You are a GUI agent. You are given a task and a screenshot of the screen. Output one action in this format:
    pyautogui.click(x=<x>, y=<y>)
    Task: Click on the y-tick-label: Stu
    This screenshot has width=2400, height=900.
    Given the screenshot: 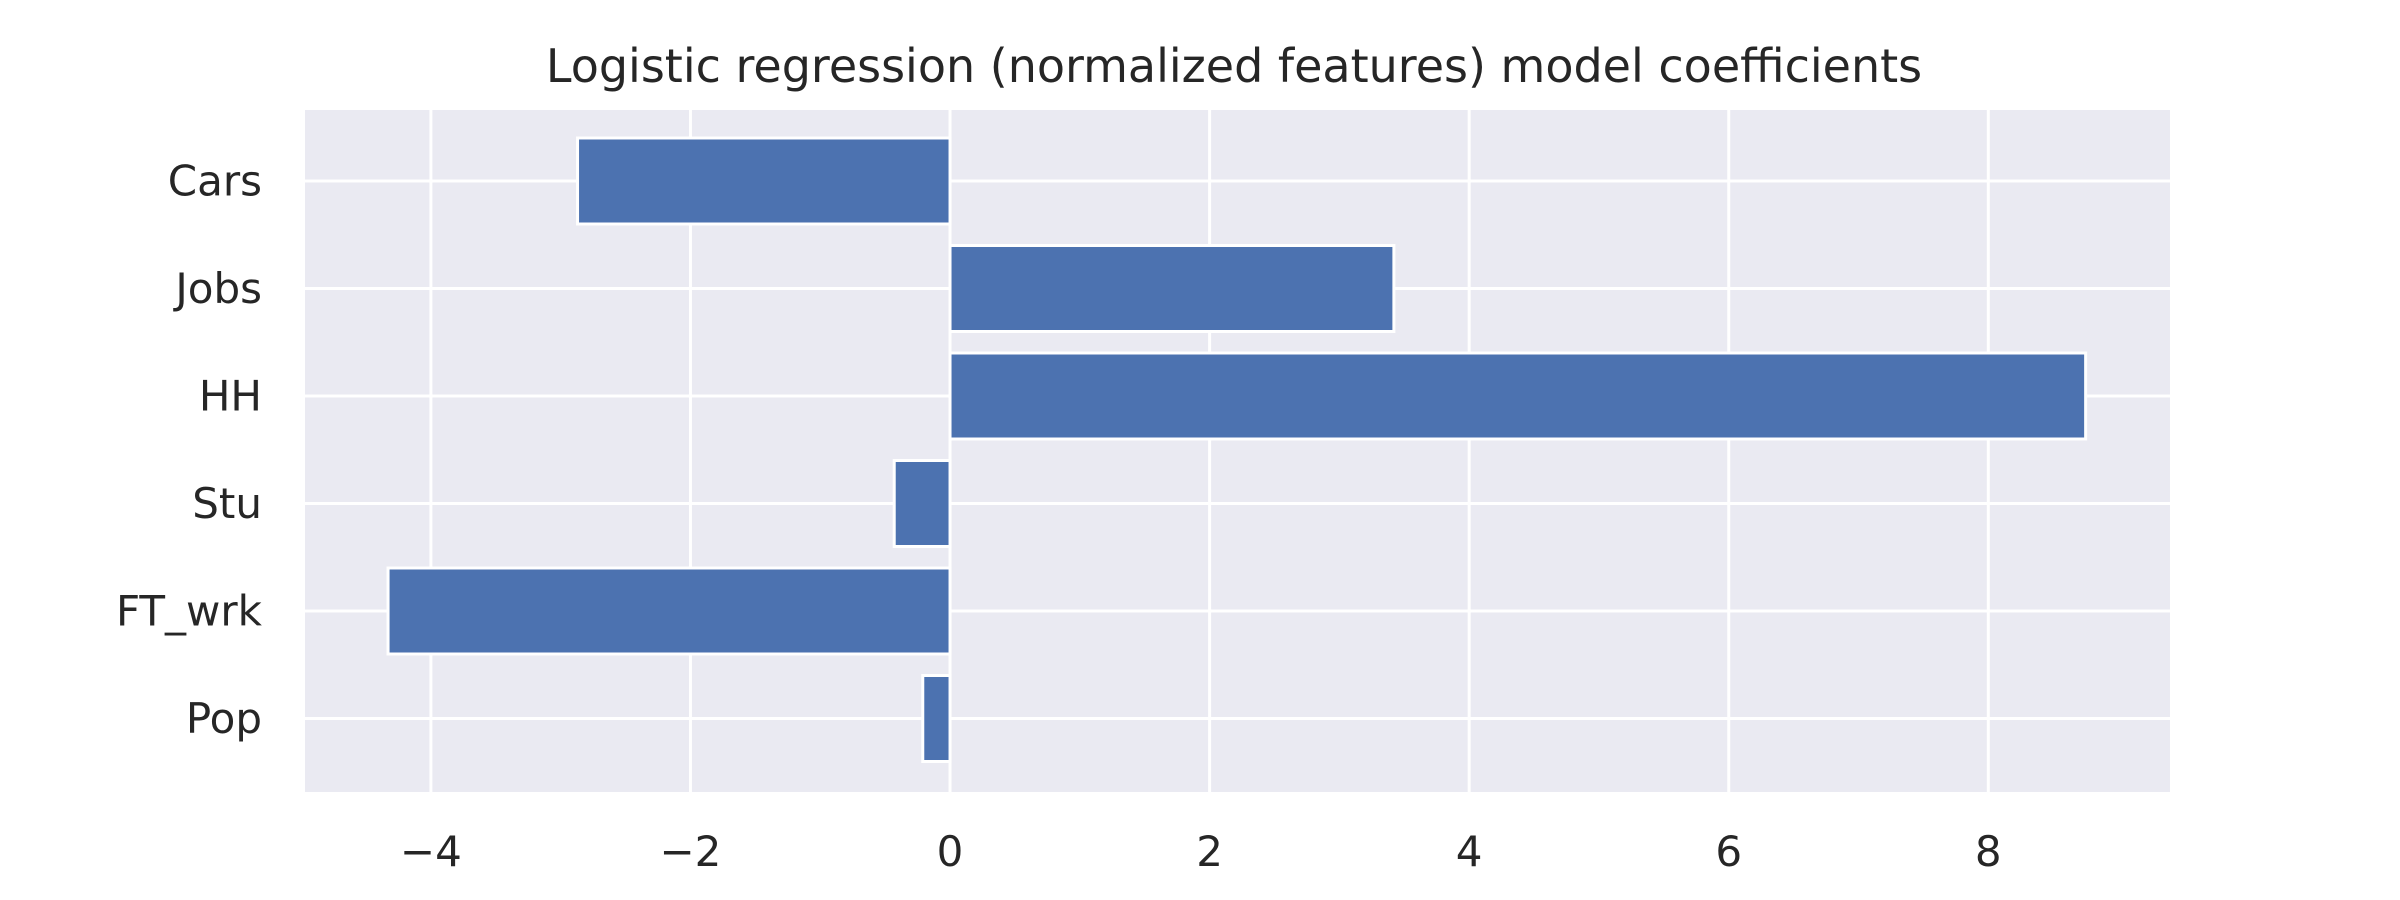 What is the action you would take?
    pyautogui.click(x=227, y=503)
    